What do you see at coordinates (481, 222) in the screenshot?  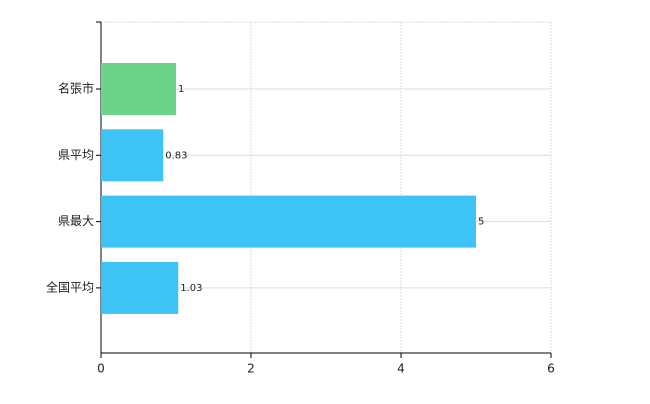 I see `value-label: 5` at bounding box center [481, 222].